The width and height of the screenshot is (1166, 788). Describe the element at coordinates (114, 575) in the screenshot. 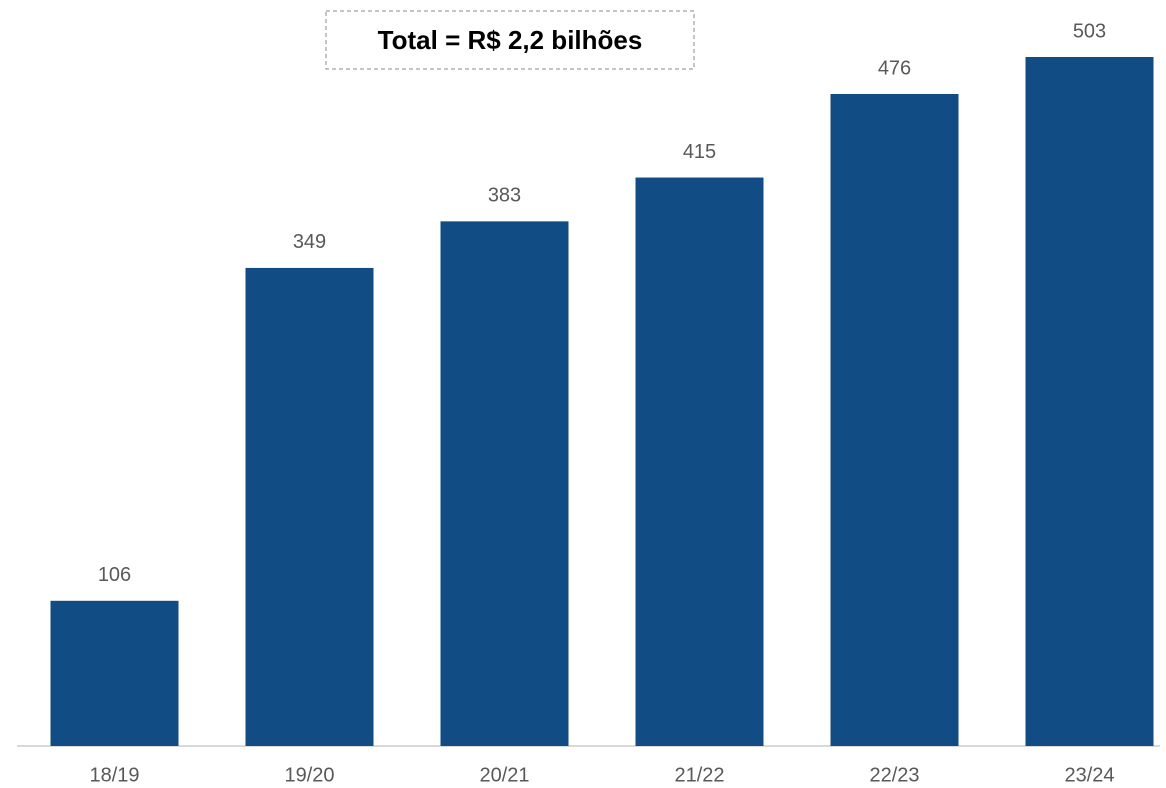

I see `data-label: 106` at that location.